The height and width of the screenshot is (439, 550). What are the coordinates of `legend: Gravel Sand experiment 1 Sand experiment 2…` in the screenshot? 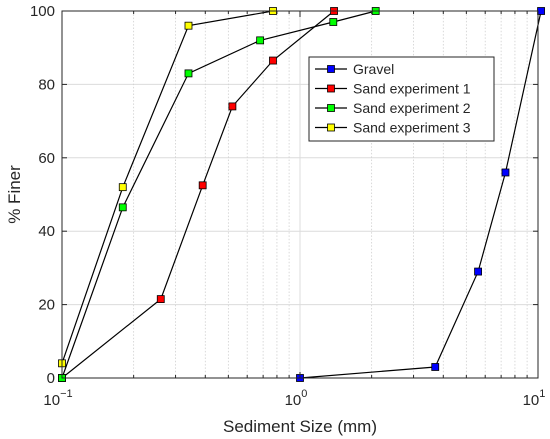 It's located at (401, 99).